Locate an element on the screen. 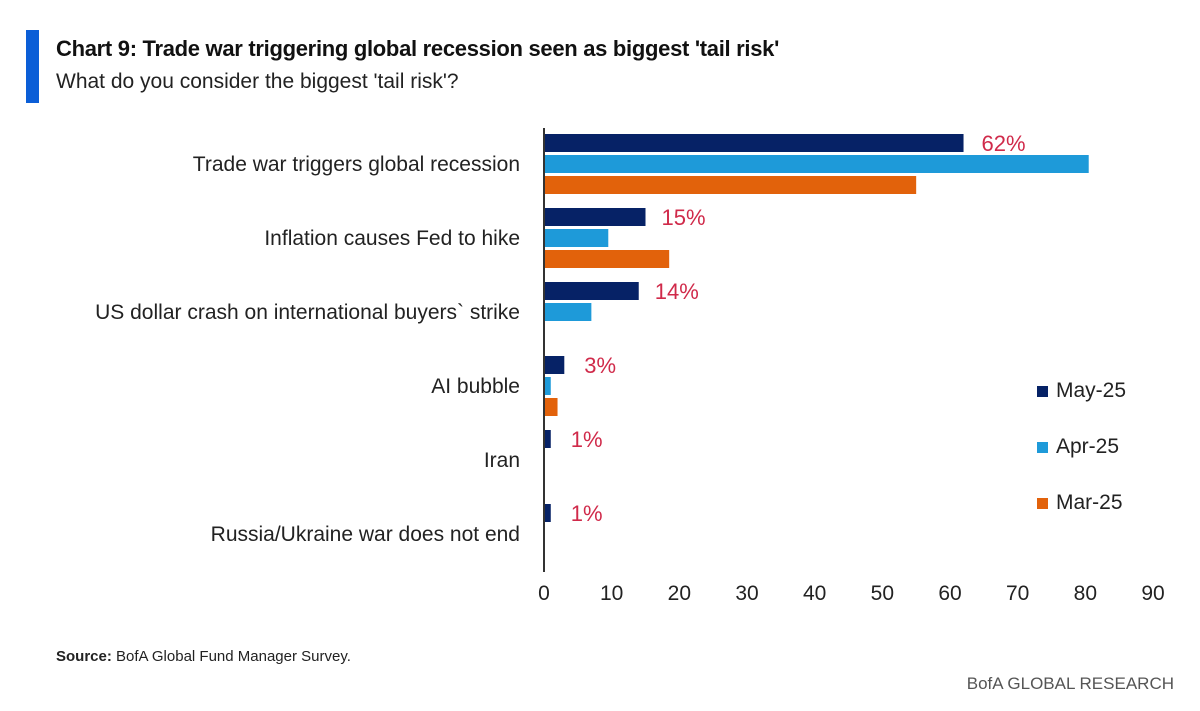 This screenshot has height=711, width=1200. category-label: Iran is located at coordinates (502, 460).